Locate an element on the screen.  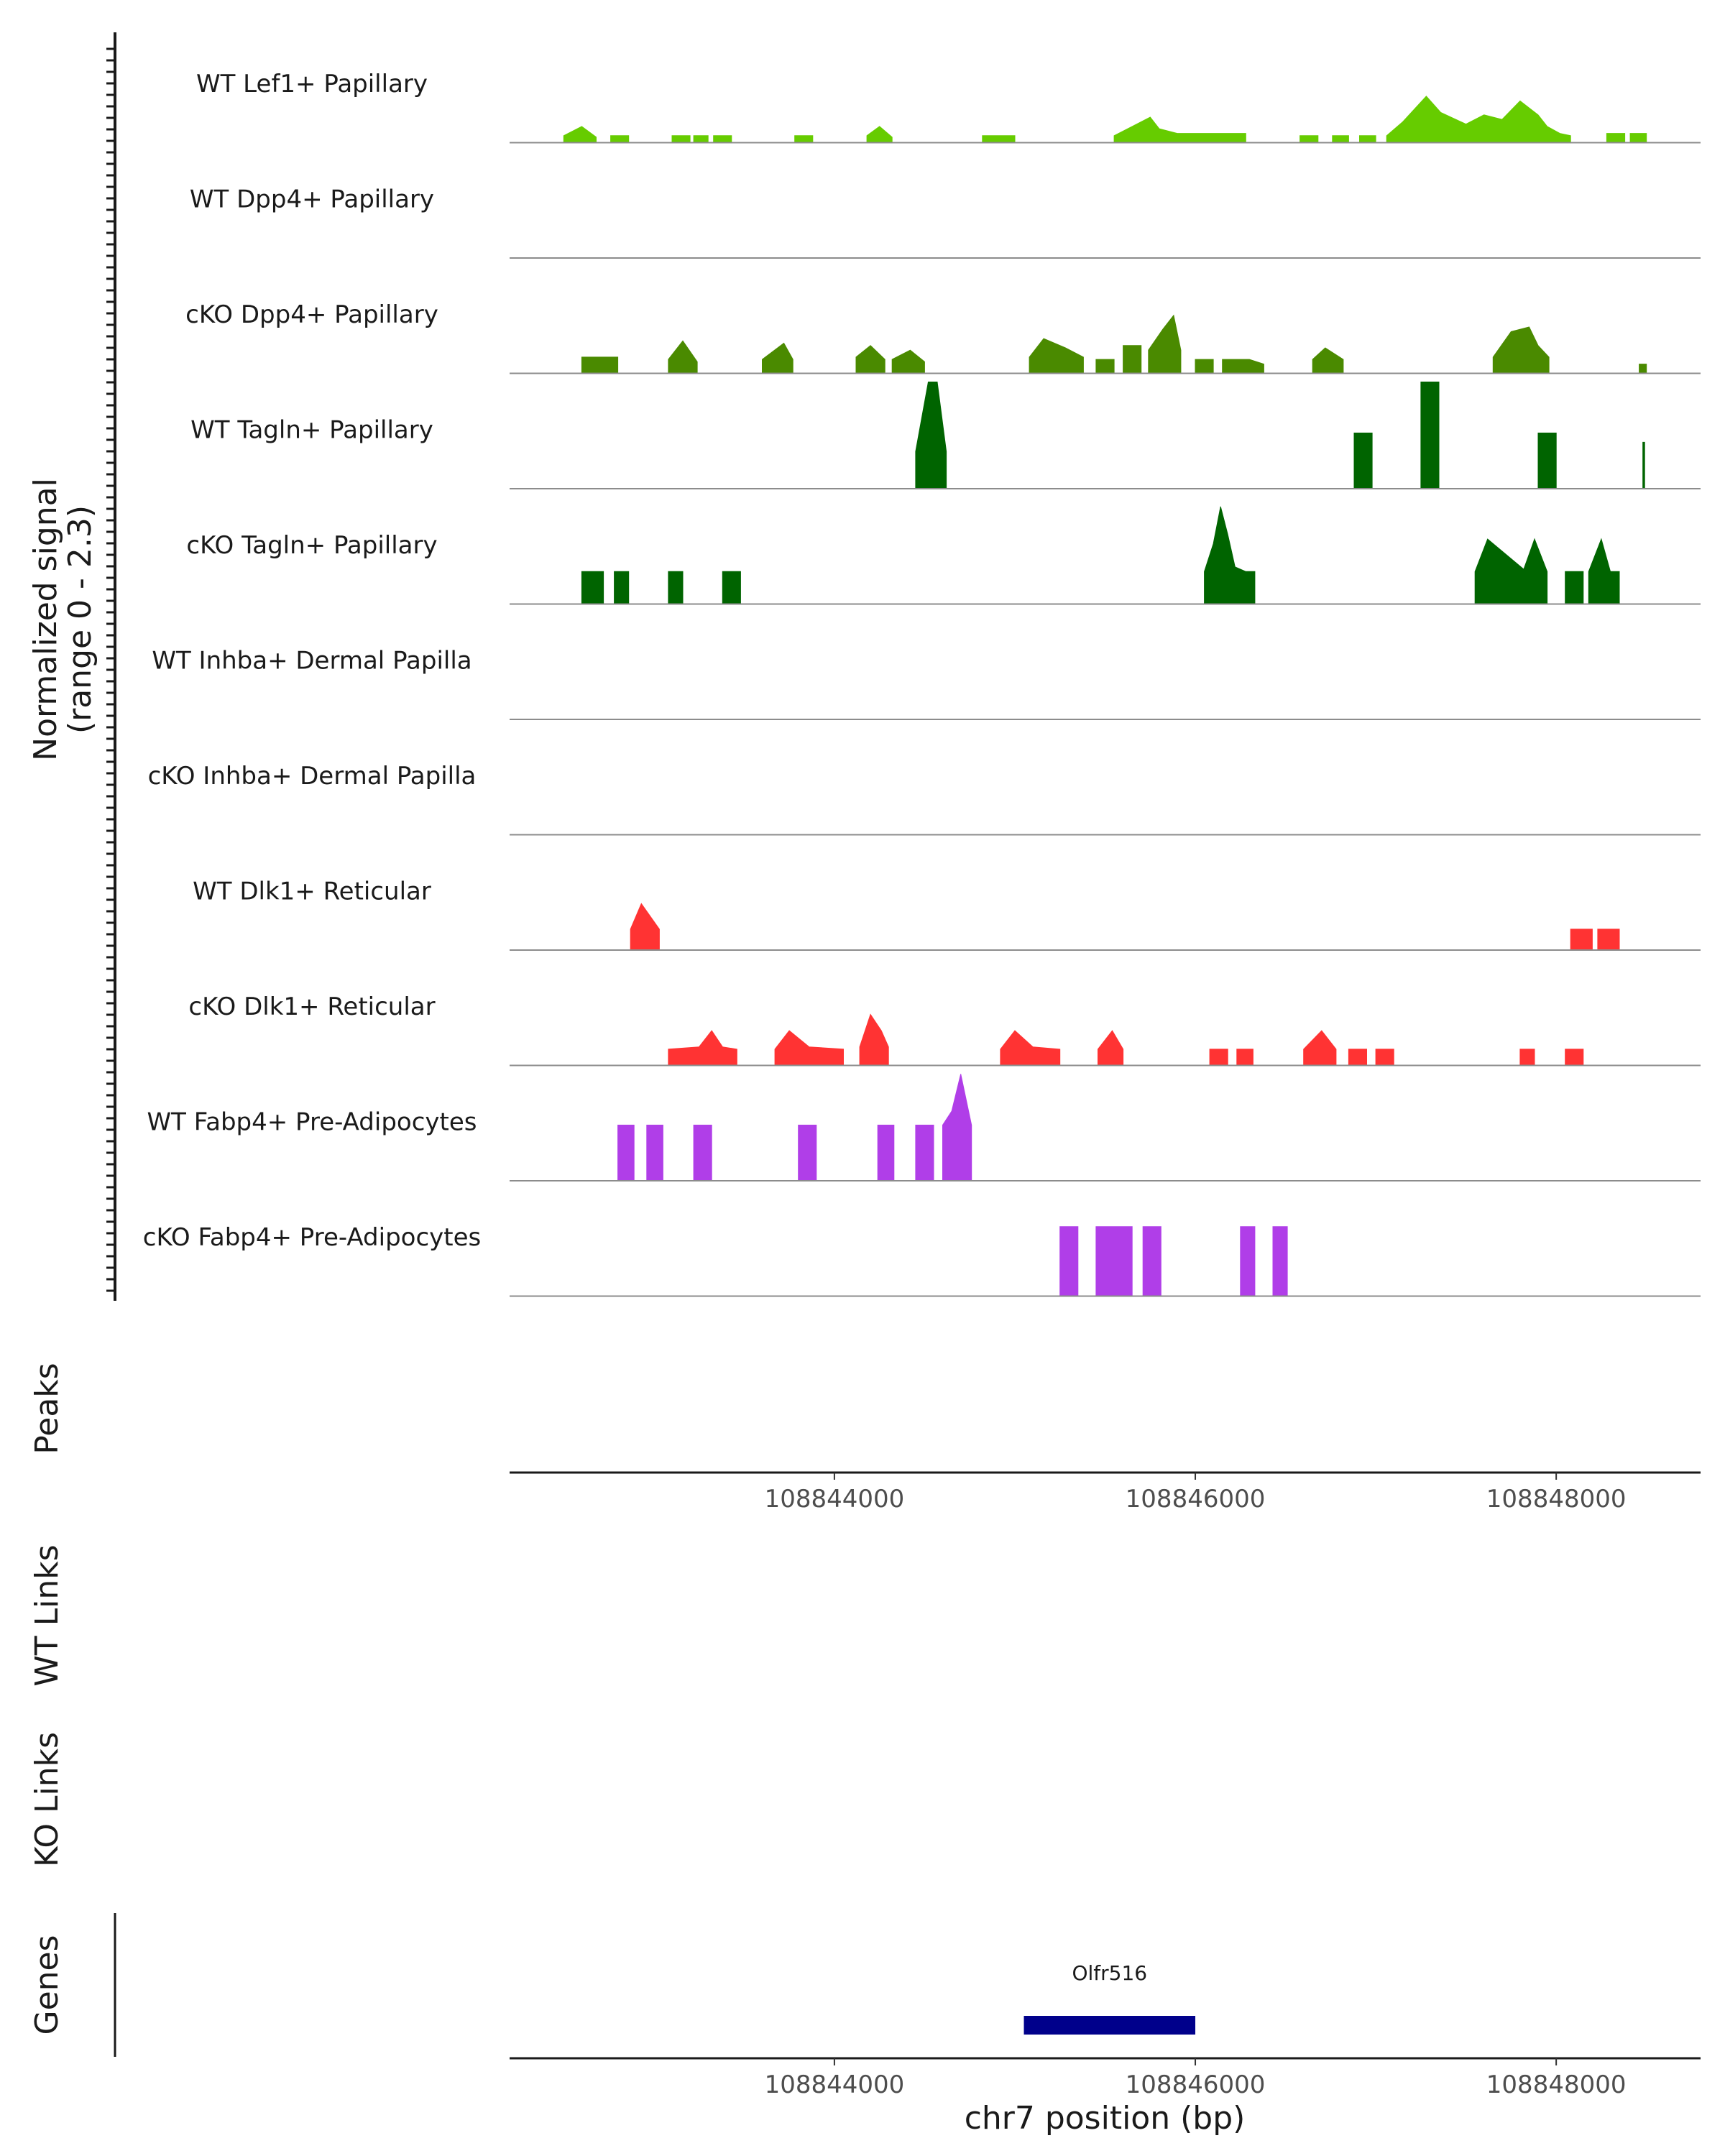
gene-label: Olfr516 is located at coordinates (1109, 1973).